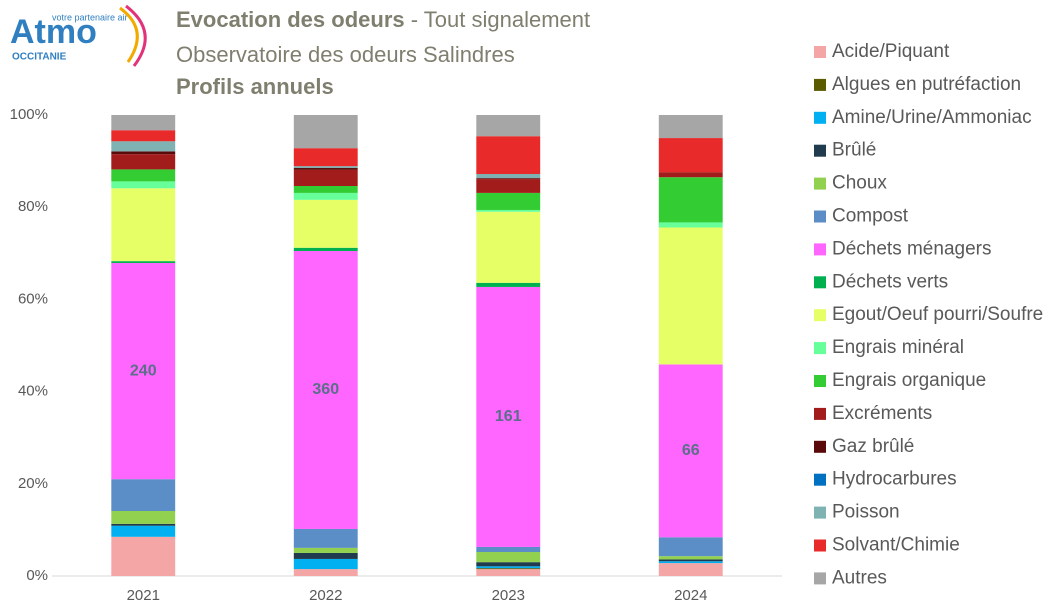 The width and height of the screenshot is (1059, 607). What do you see at coordinates (508, 595) in the screenshot?
I see `x-tick-label: 2023` at bounding box center [508, 595].